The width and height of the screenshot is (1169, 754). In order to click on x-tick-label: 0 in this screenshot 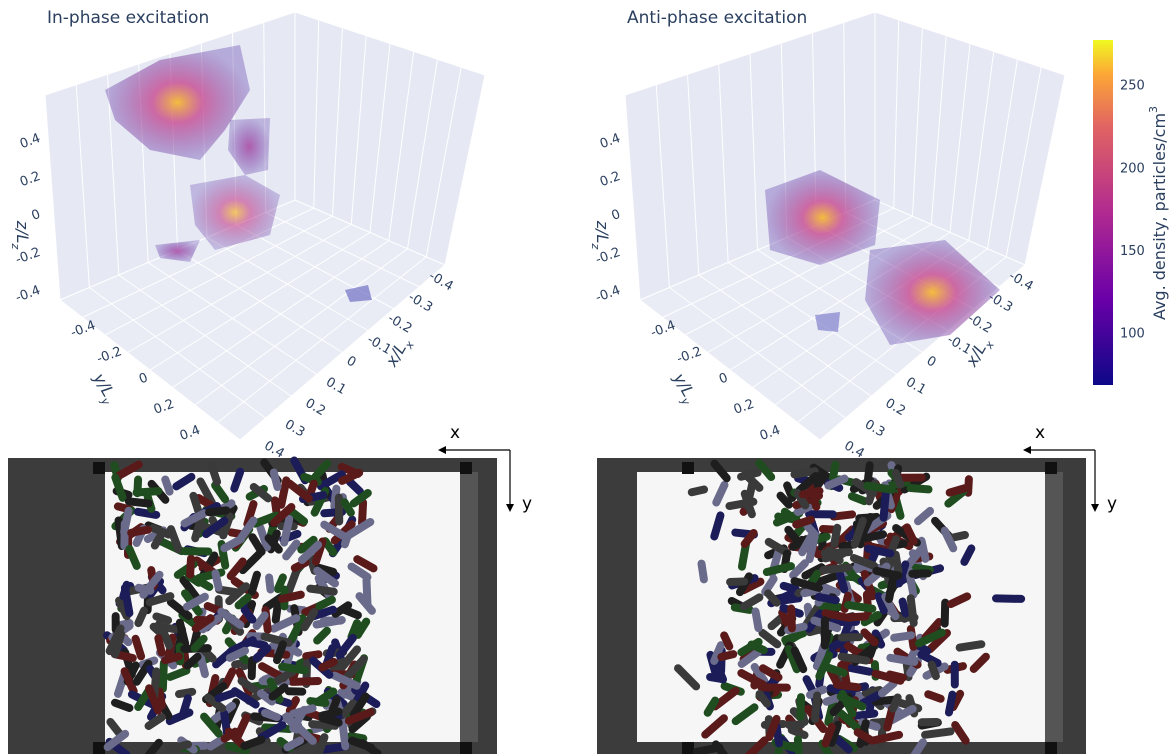, I will do `click(931, 362)`.